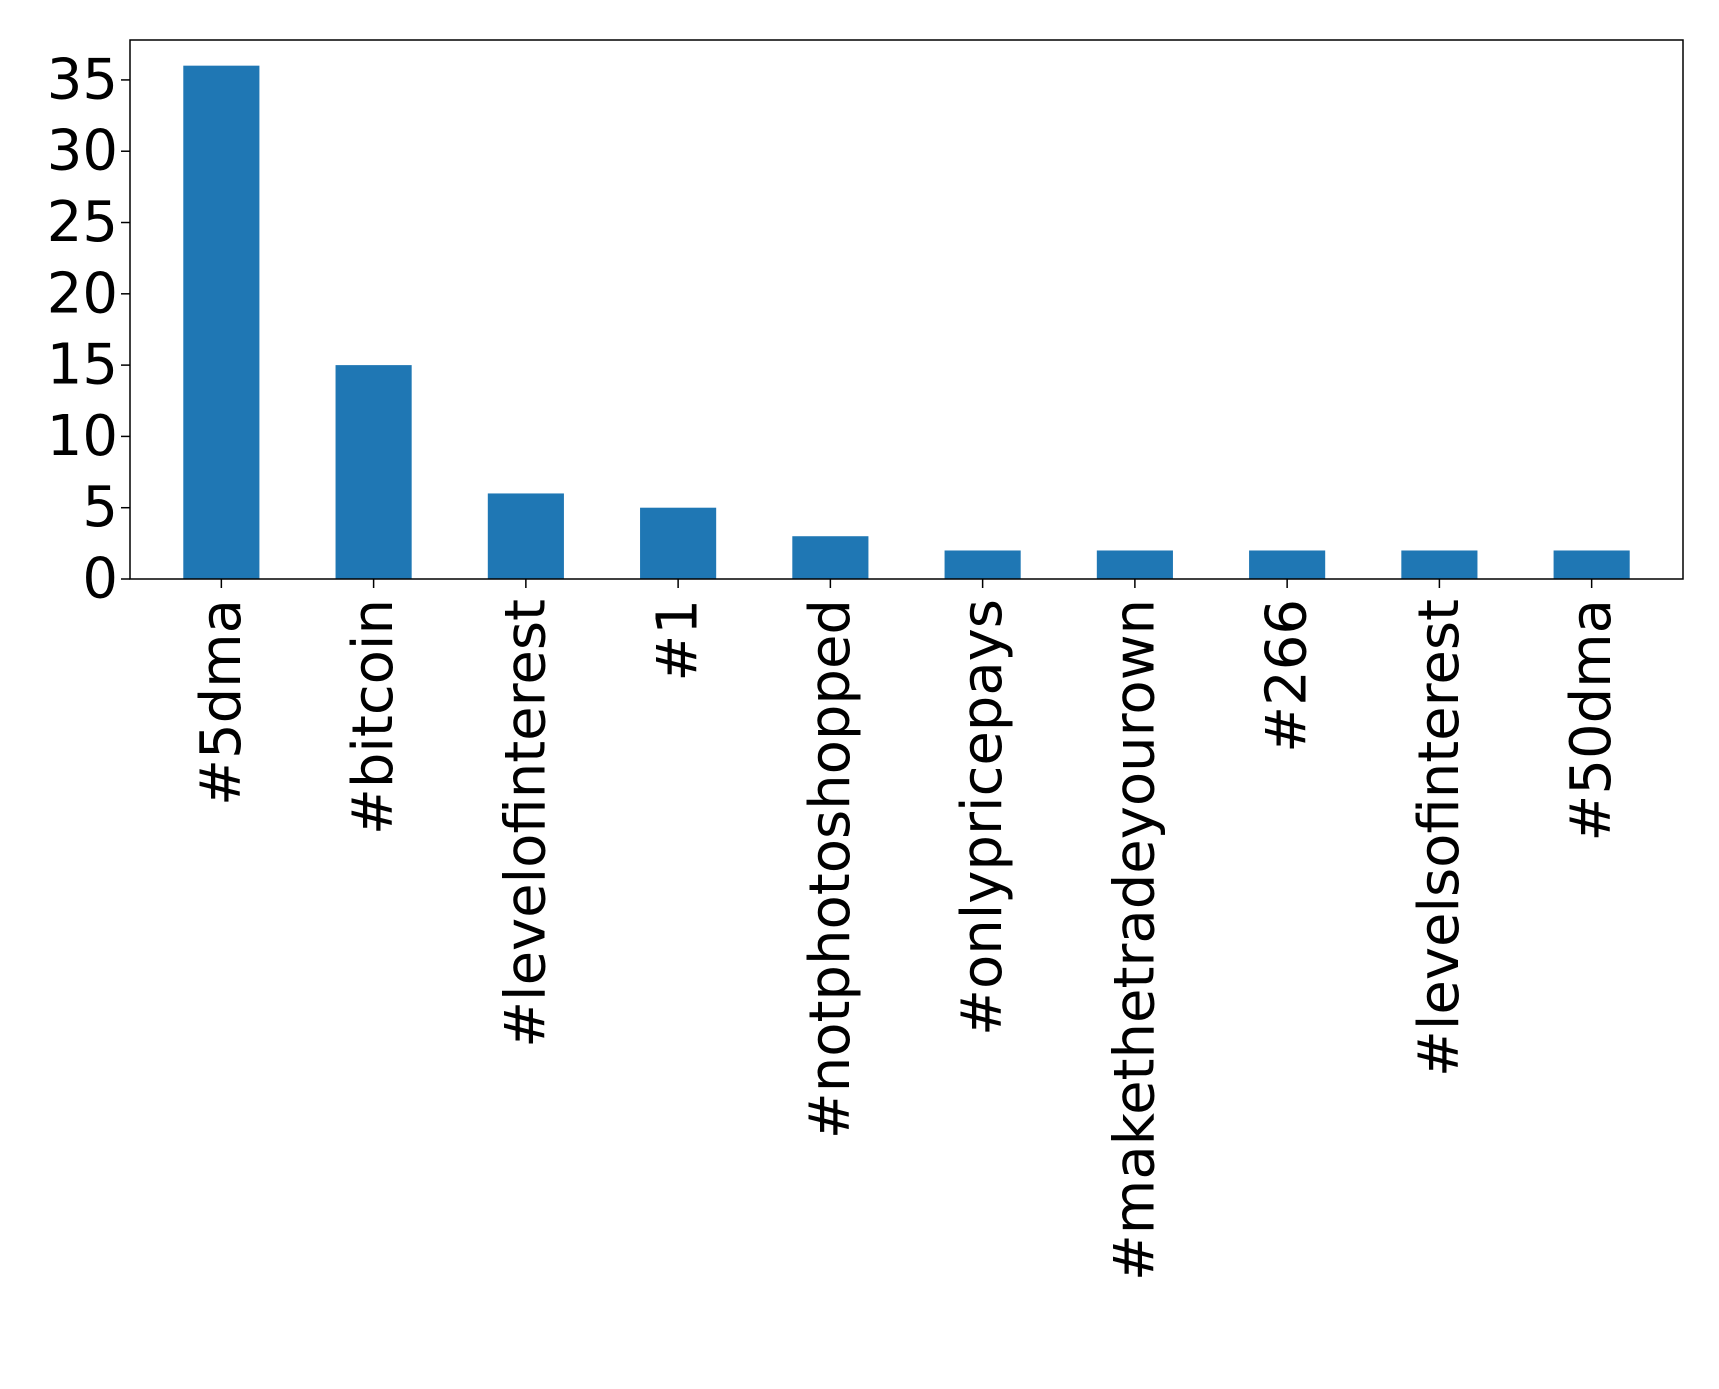 The height and width of the screenshot is (1389, 1719). I want to click on y-tick-label: 10, so click(82, 436).